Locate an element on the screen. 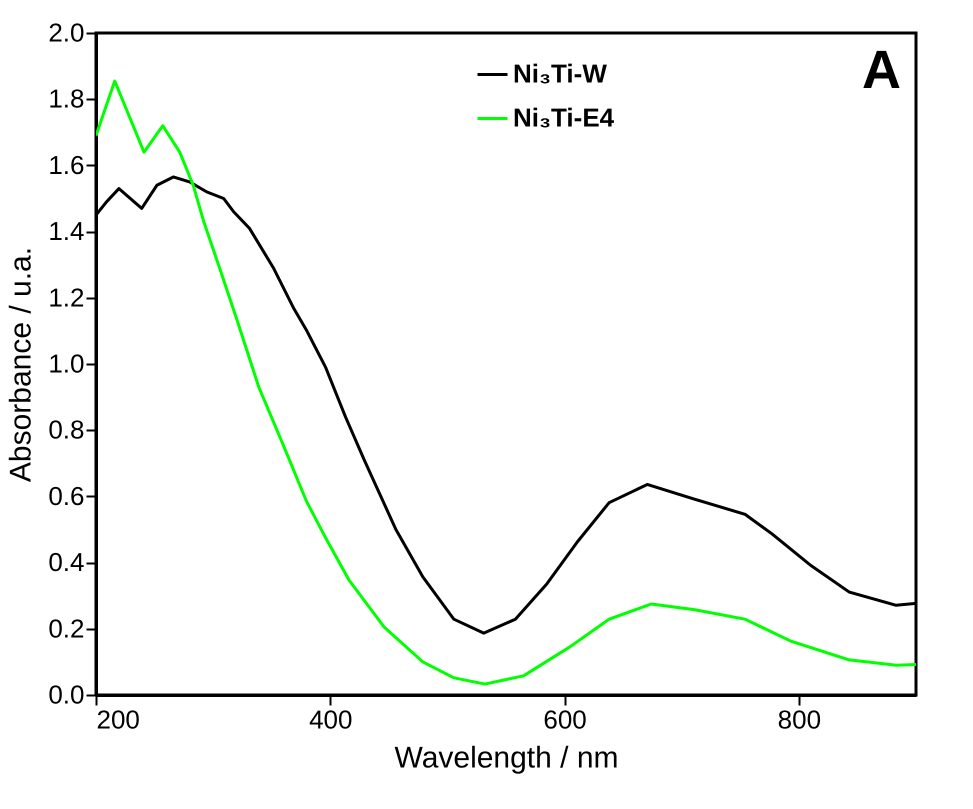  y-tick-label: 0.8 is located at coordinates (66, 429).